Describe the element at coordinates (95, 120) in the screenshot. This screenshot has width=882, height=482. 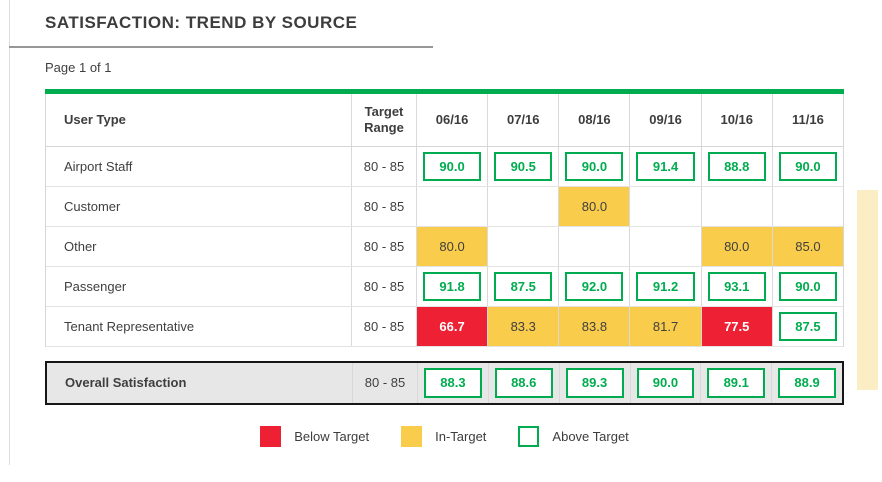
I see `column-header-user-type: User Type` at that location.